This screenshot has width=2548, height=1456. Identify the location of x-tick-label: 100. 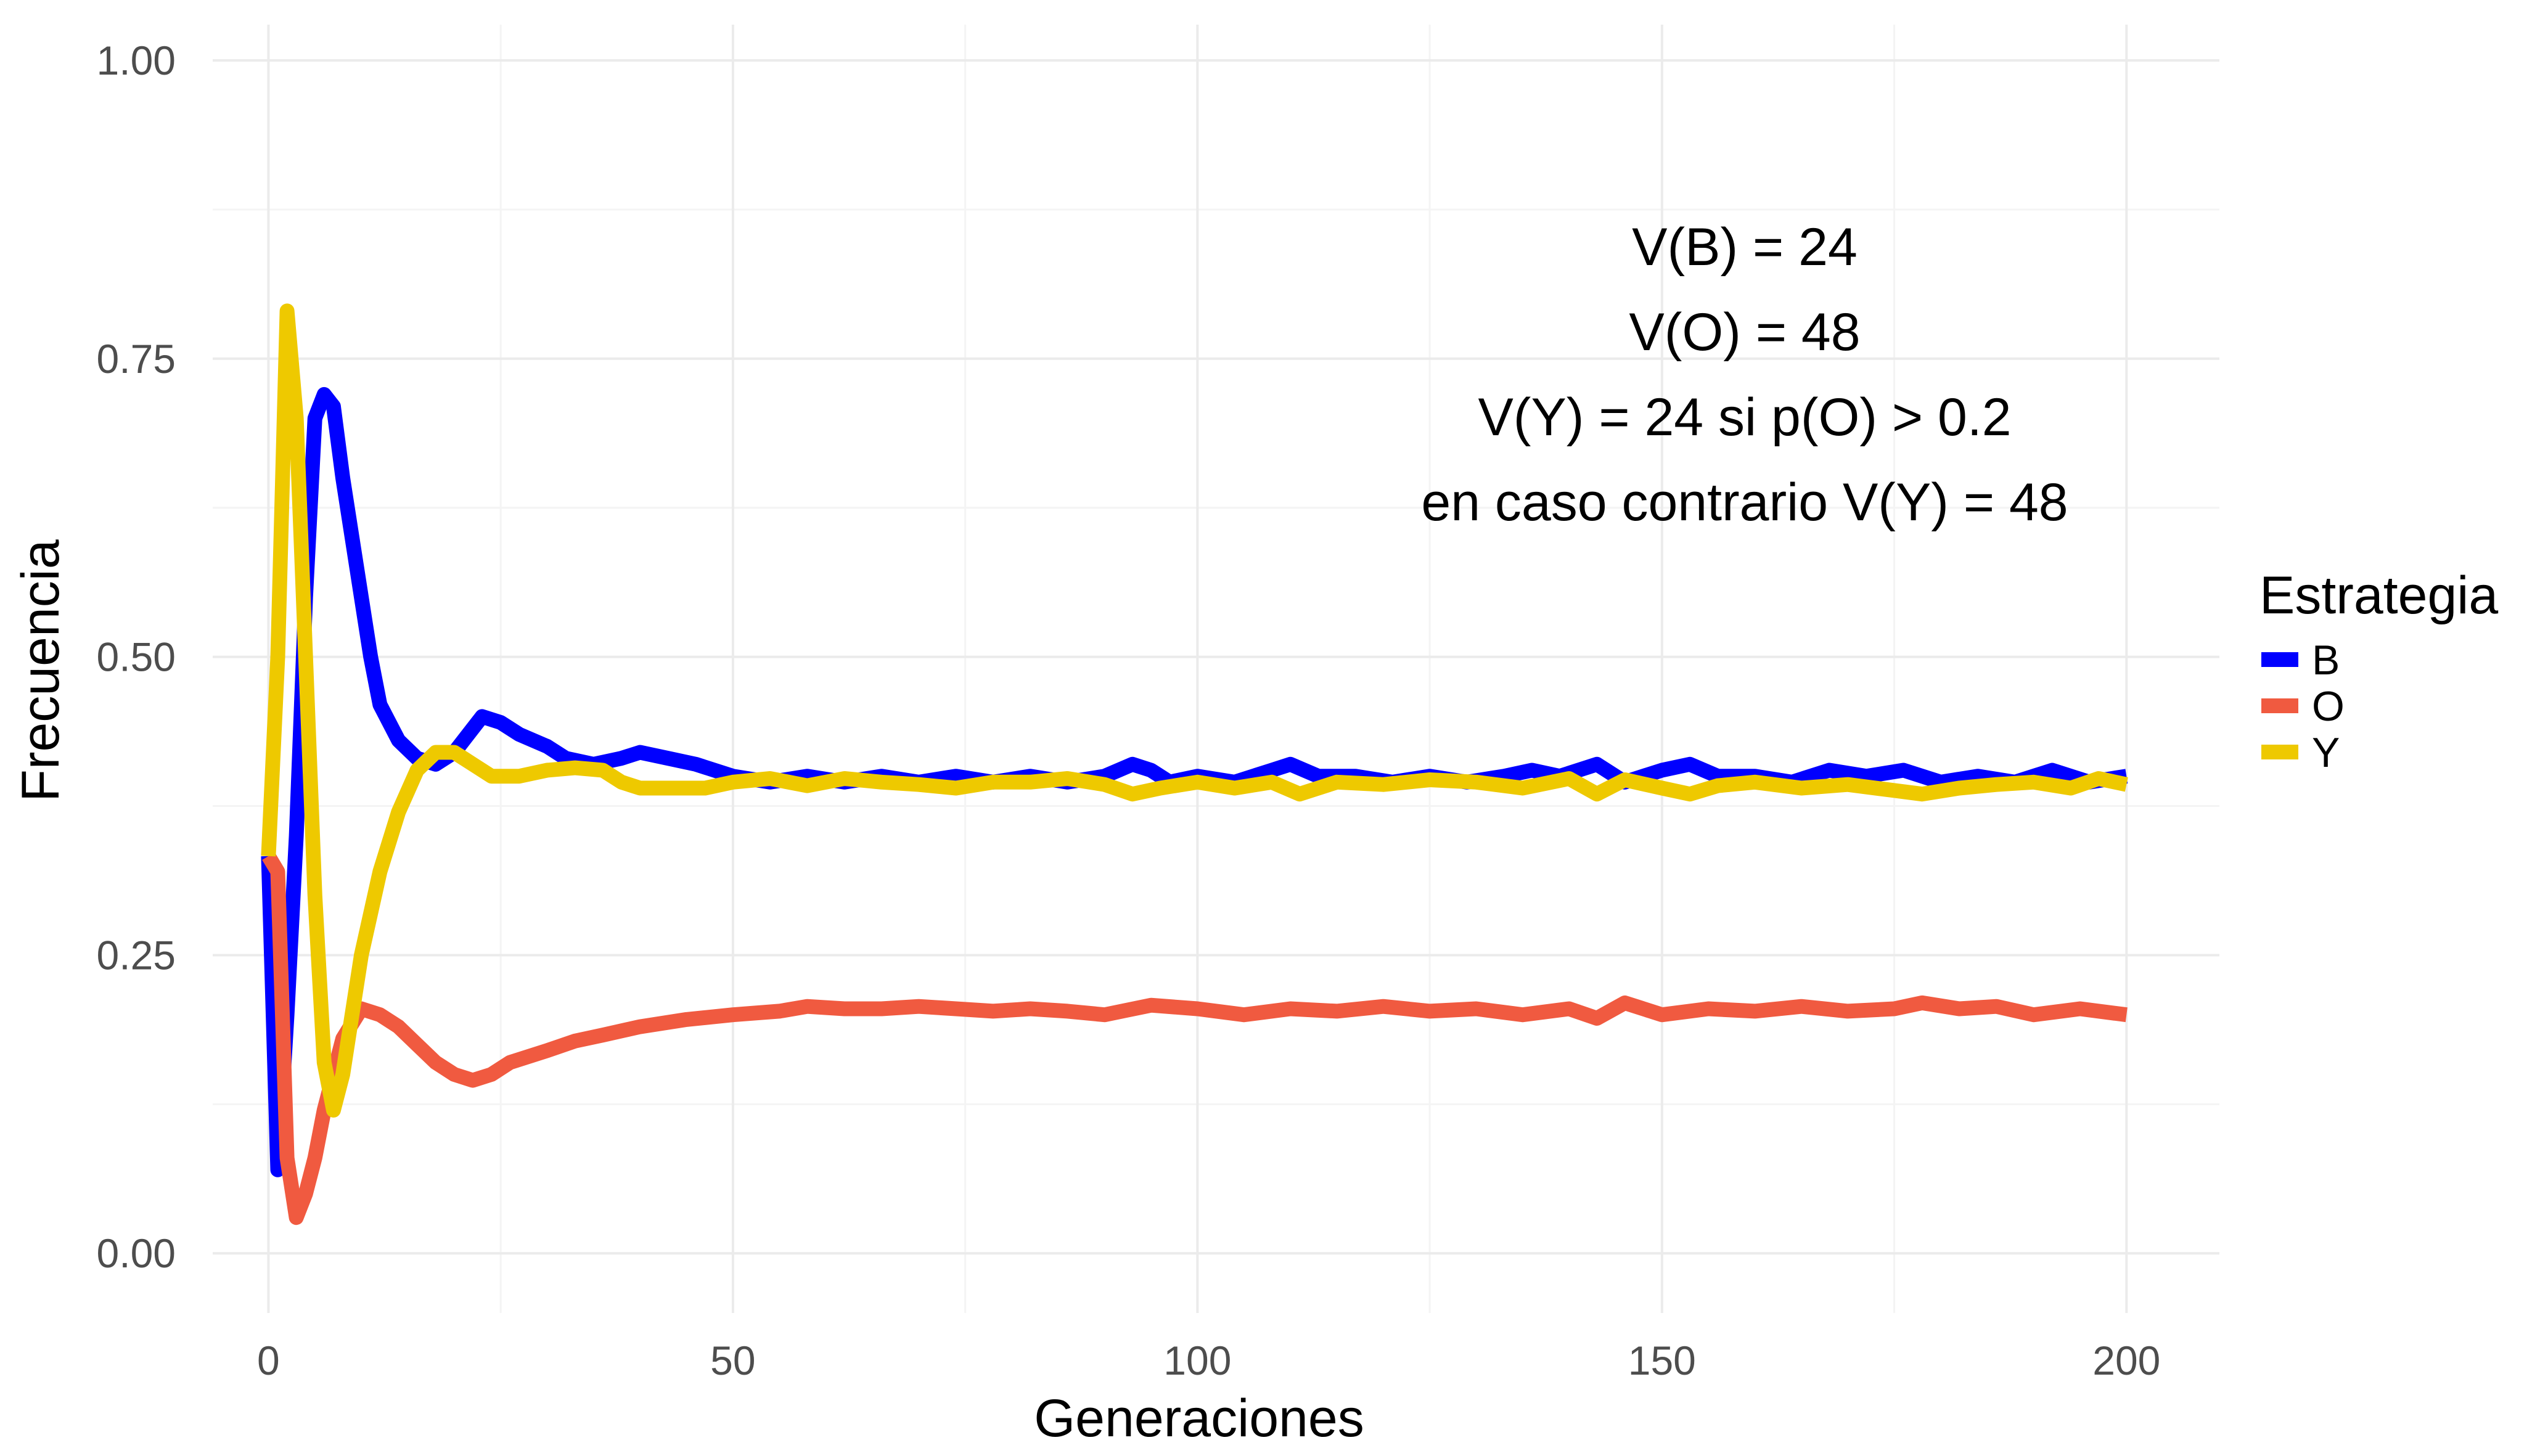
(1197, 1360).